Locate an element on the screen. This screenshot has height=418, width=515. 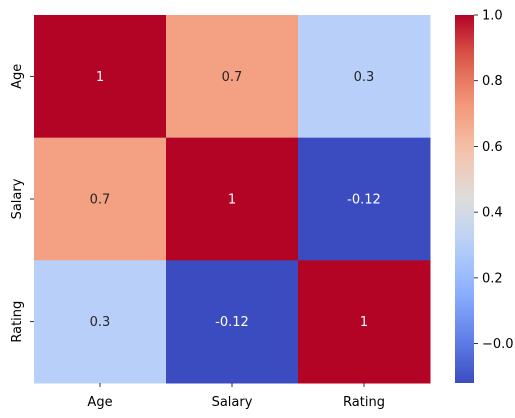
colorbar: 1.0 0.8 0.6 0.4 0.2 −0.0 is located at coordinates (484, 196).